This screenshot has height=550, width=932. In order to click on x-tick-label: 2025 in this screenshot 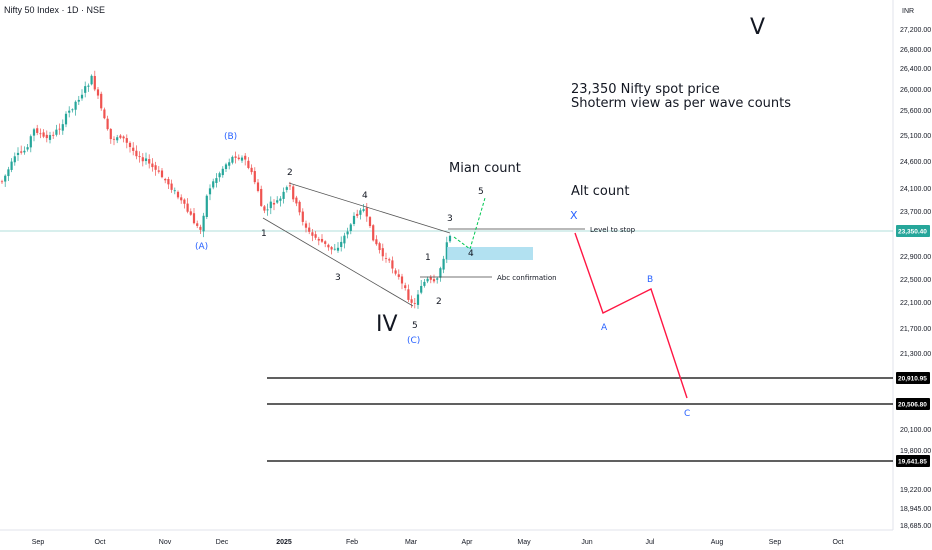, I will do `click(284, 542)`.